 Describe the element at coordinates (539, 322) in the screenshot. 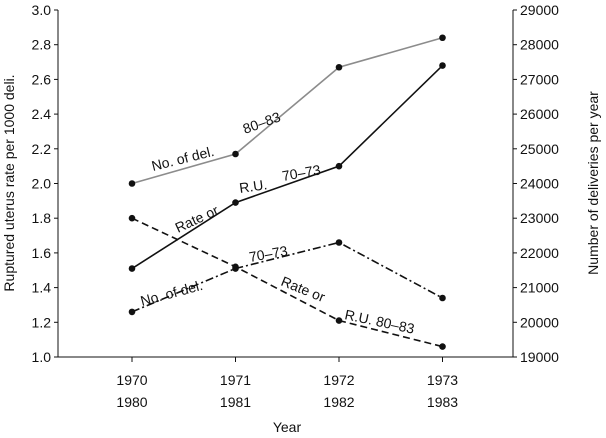

I see `right-y-tick-label: 20000` at that location.